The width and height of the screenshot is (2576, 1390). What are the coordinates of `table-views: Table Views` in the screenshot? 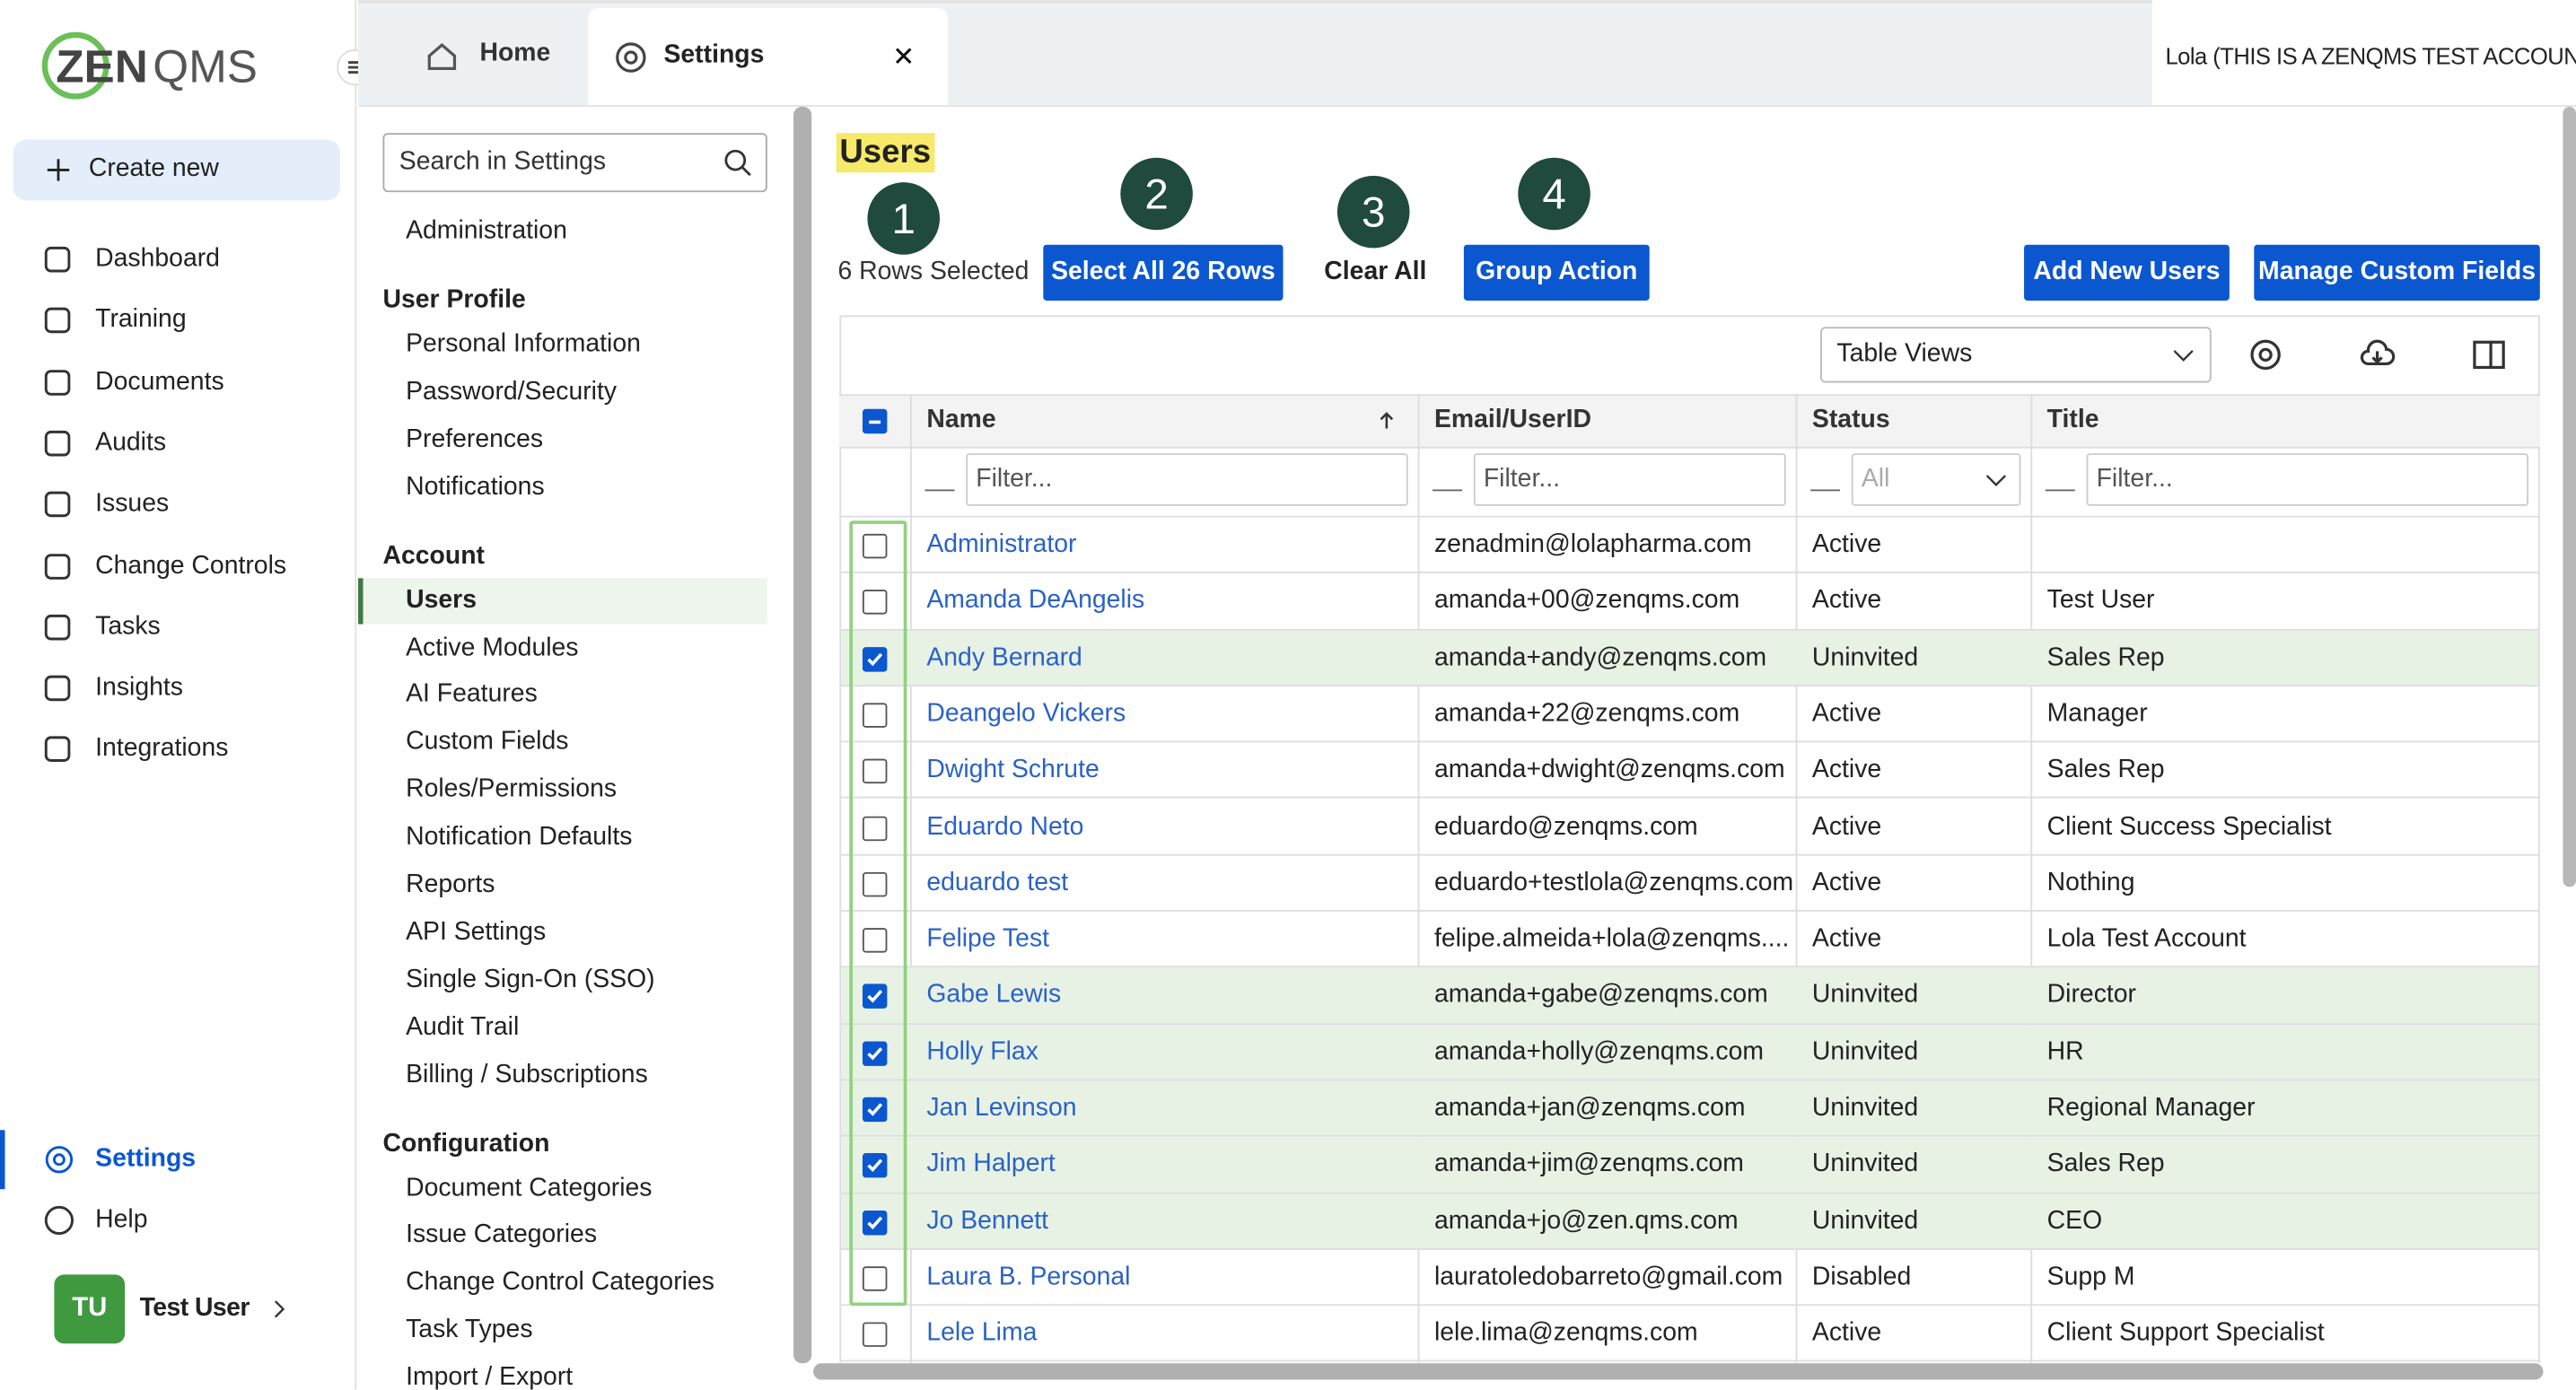 It's located at (2016, 355).